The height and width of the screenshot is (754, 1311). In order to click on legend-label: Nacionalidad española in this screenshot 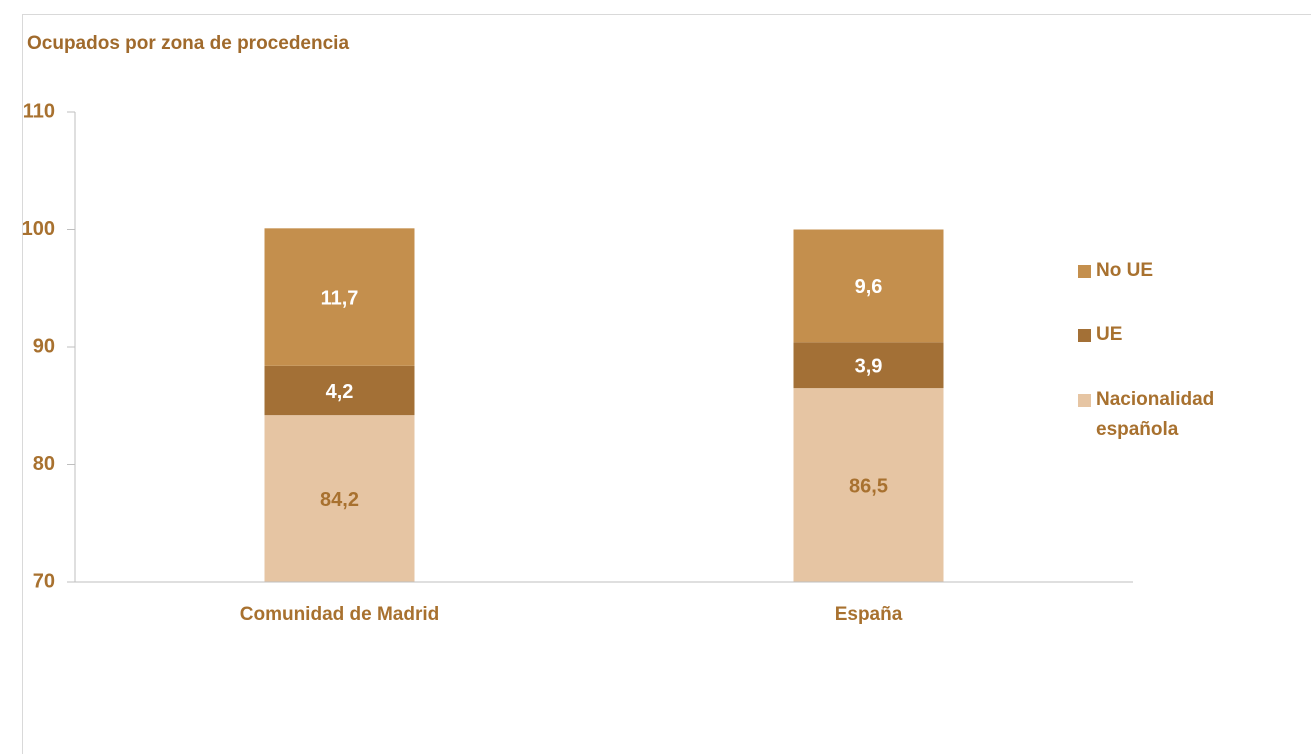, I will do `click(1155, 414)`.